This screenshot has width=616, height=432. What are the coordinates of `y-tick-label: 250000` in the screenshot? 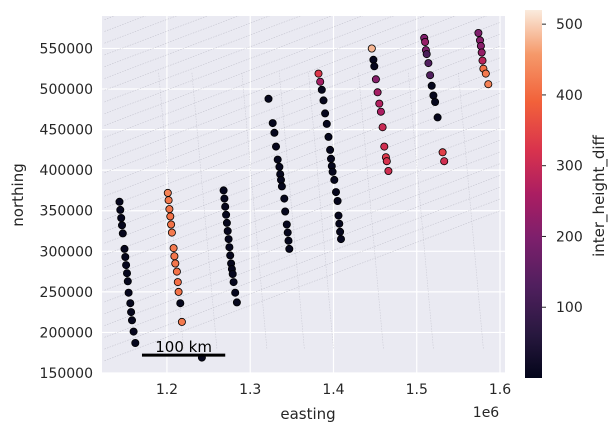 It's located at (66, 293).